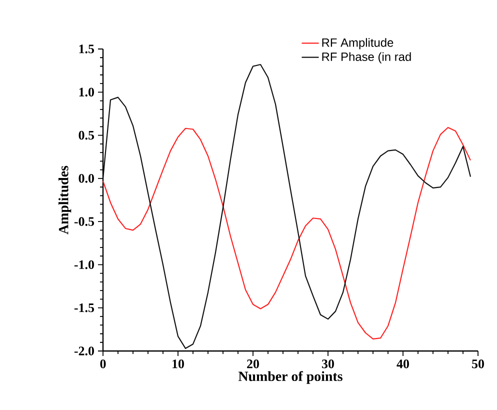  I want to click on x-tick-label: 50, so click(478, 364).